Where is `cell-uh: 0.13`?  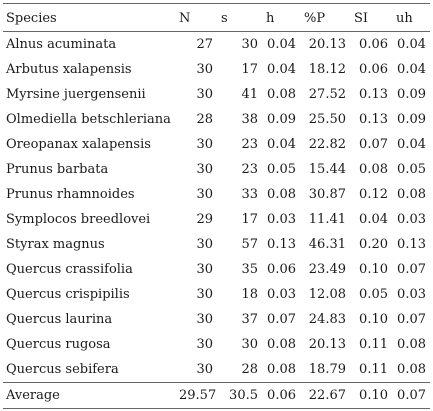
cell-uh: 0.13 is located at coordinates (411, 244).